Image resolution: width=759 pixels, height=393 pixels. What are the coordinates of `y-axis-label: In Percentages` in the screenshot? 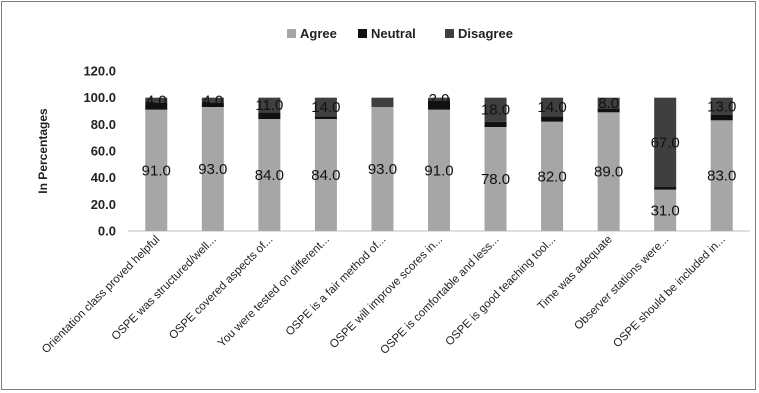 It's located at (43, 151).